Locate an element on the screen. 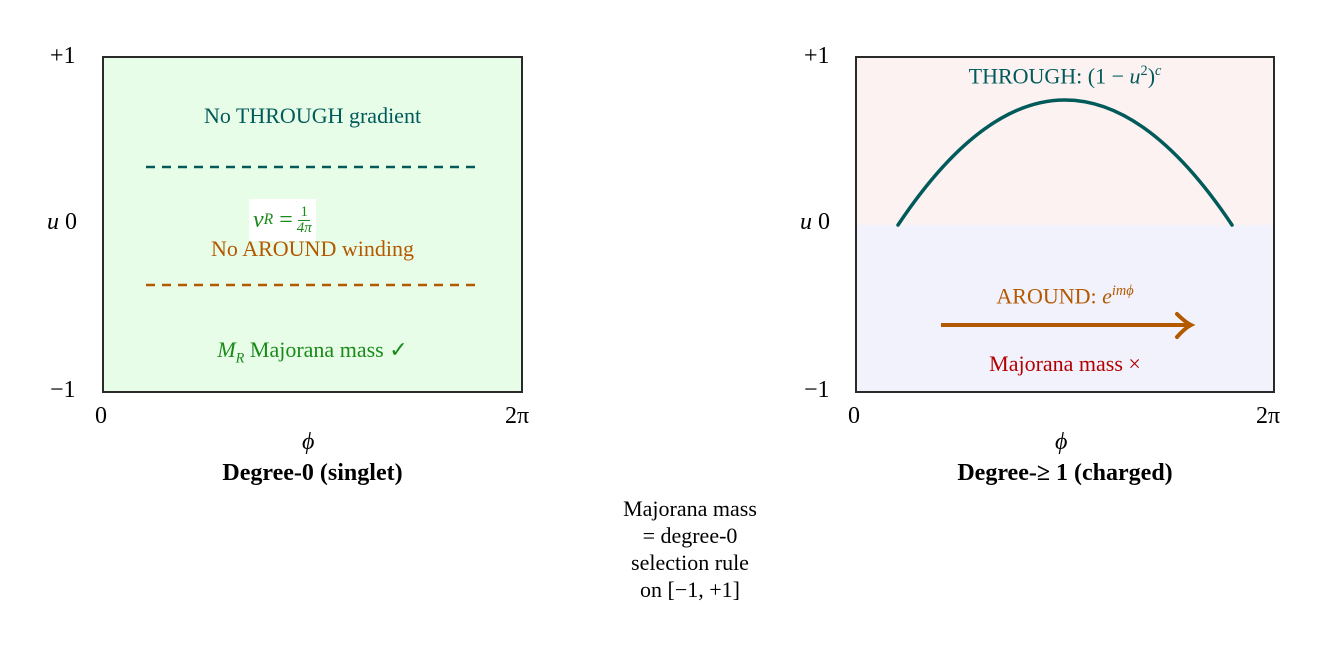  left-panel-title: Degree-0 (singlet) is located at coordinates (312, 473).